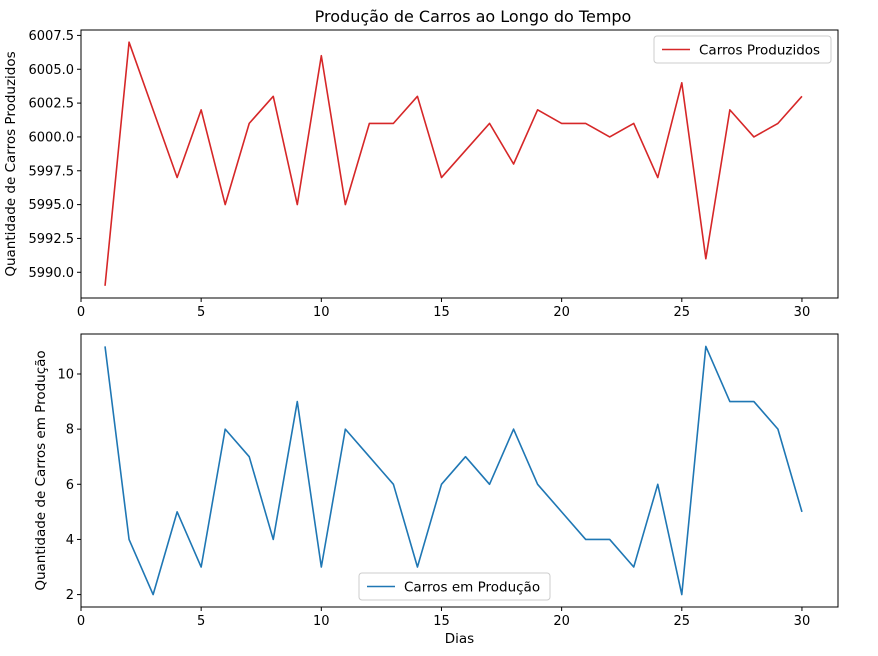 Image resolution: width=878 pixels, height=656 pixels. I want to click on y-tick-label: 5992.5, so click(52, 239).